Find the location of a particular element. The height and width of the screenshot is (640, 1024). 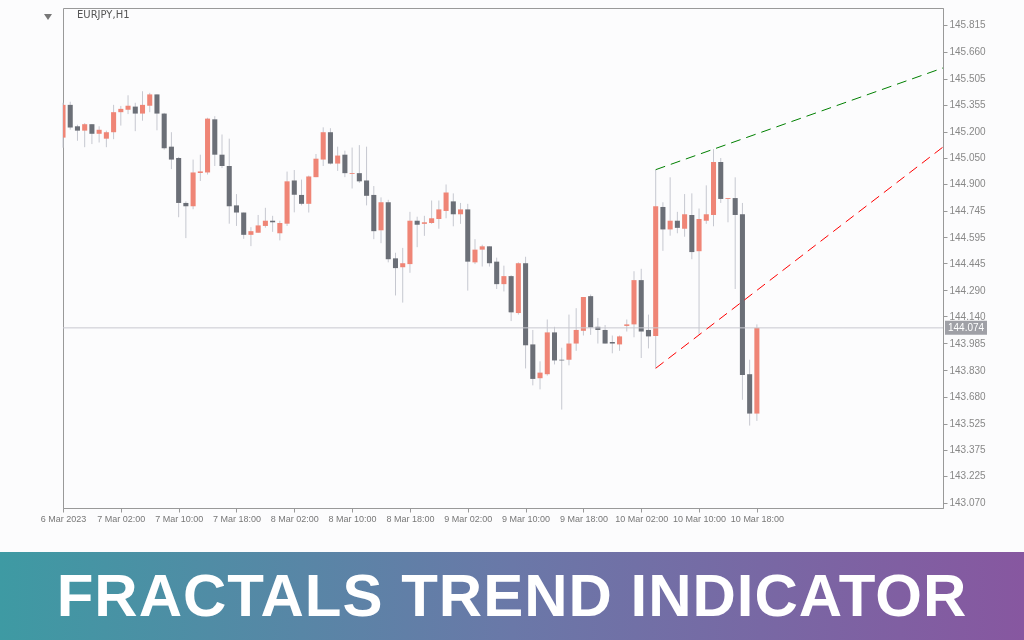

x-tick-label: 8 Mar 18:00 is located at coordinates (410, 518).